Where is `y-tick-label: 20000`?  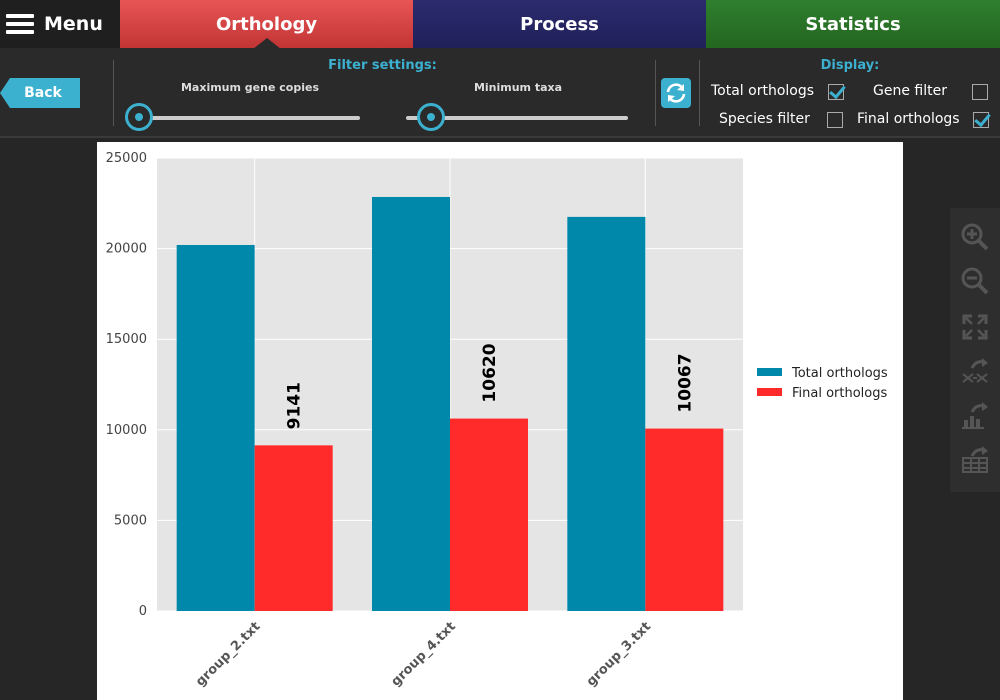 y-tick-label: 20000 is located at coordinates (126, 249).